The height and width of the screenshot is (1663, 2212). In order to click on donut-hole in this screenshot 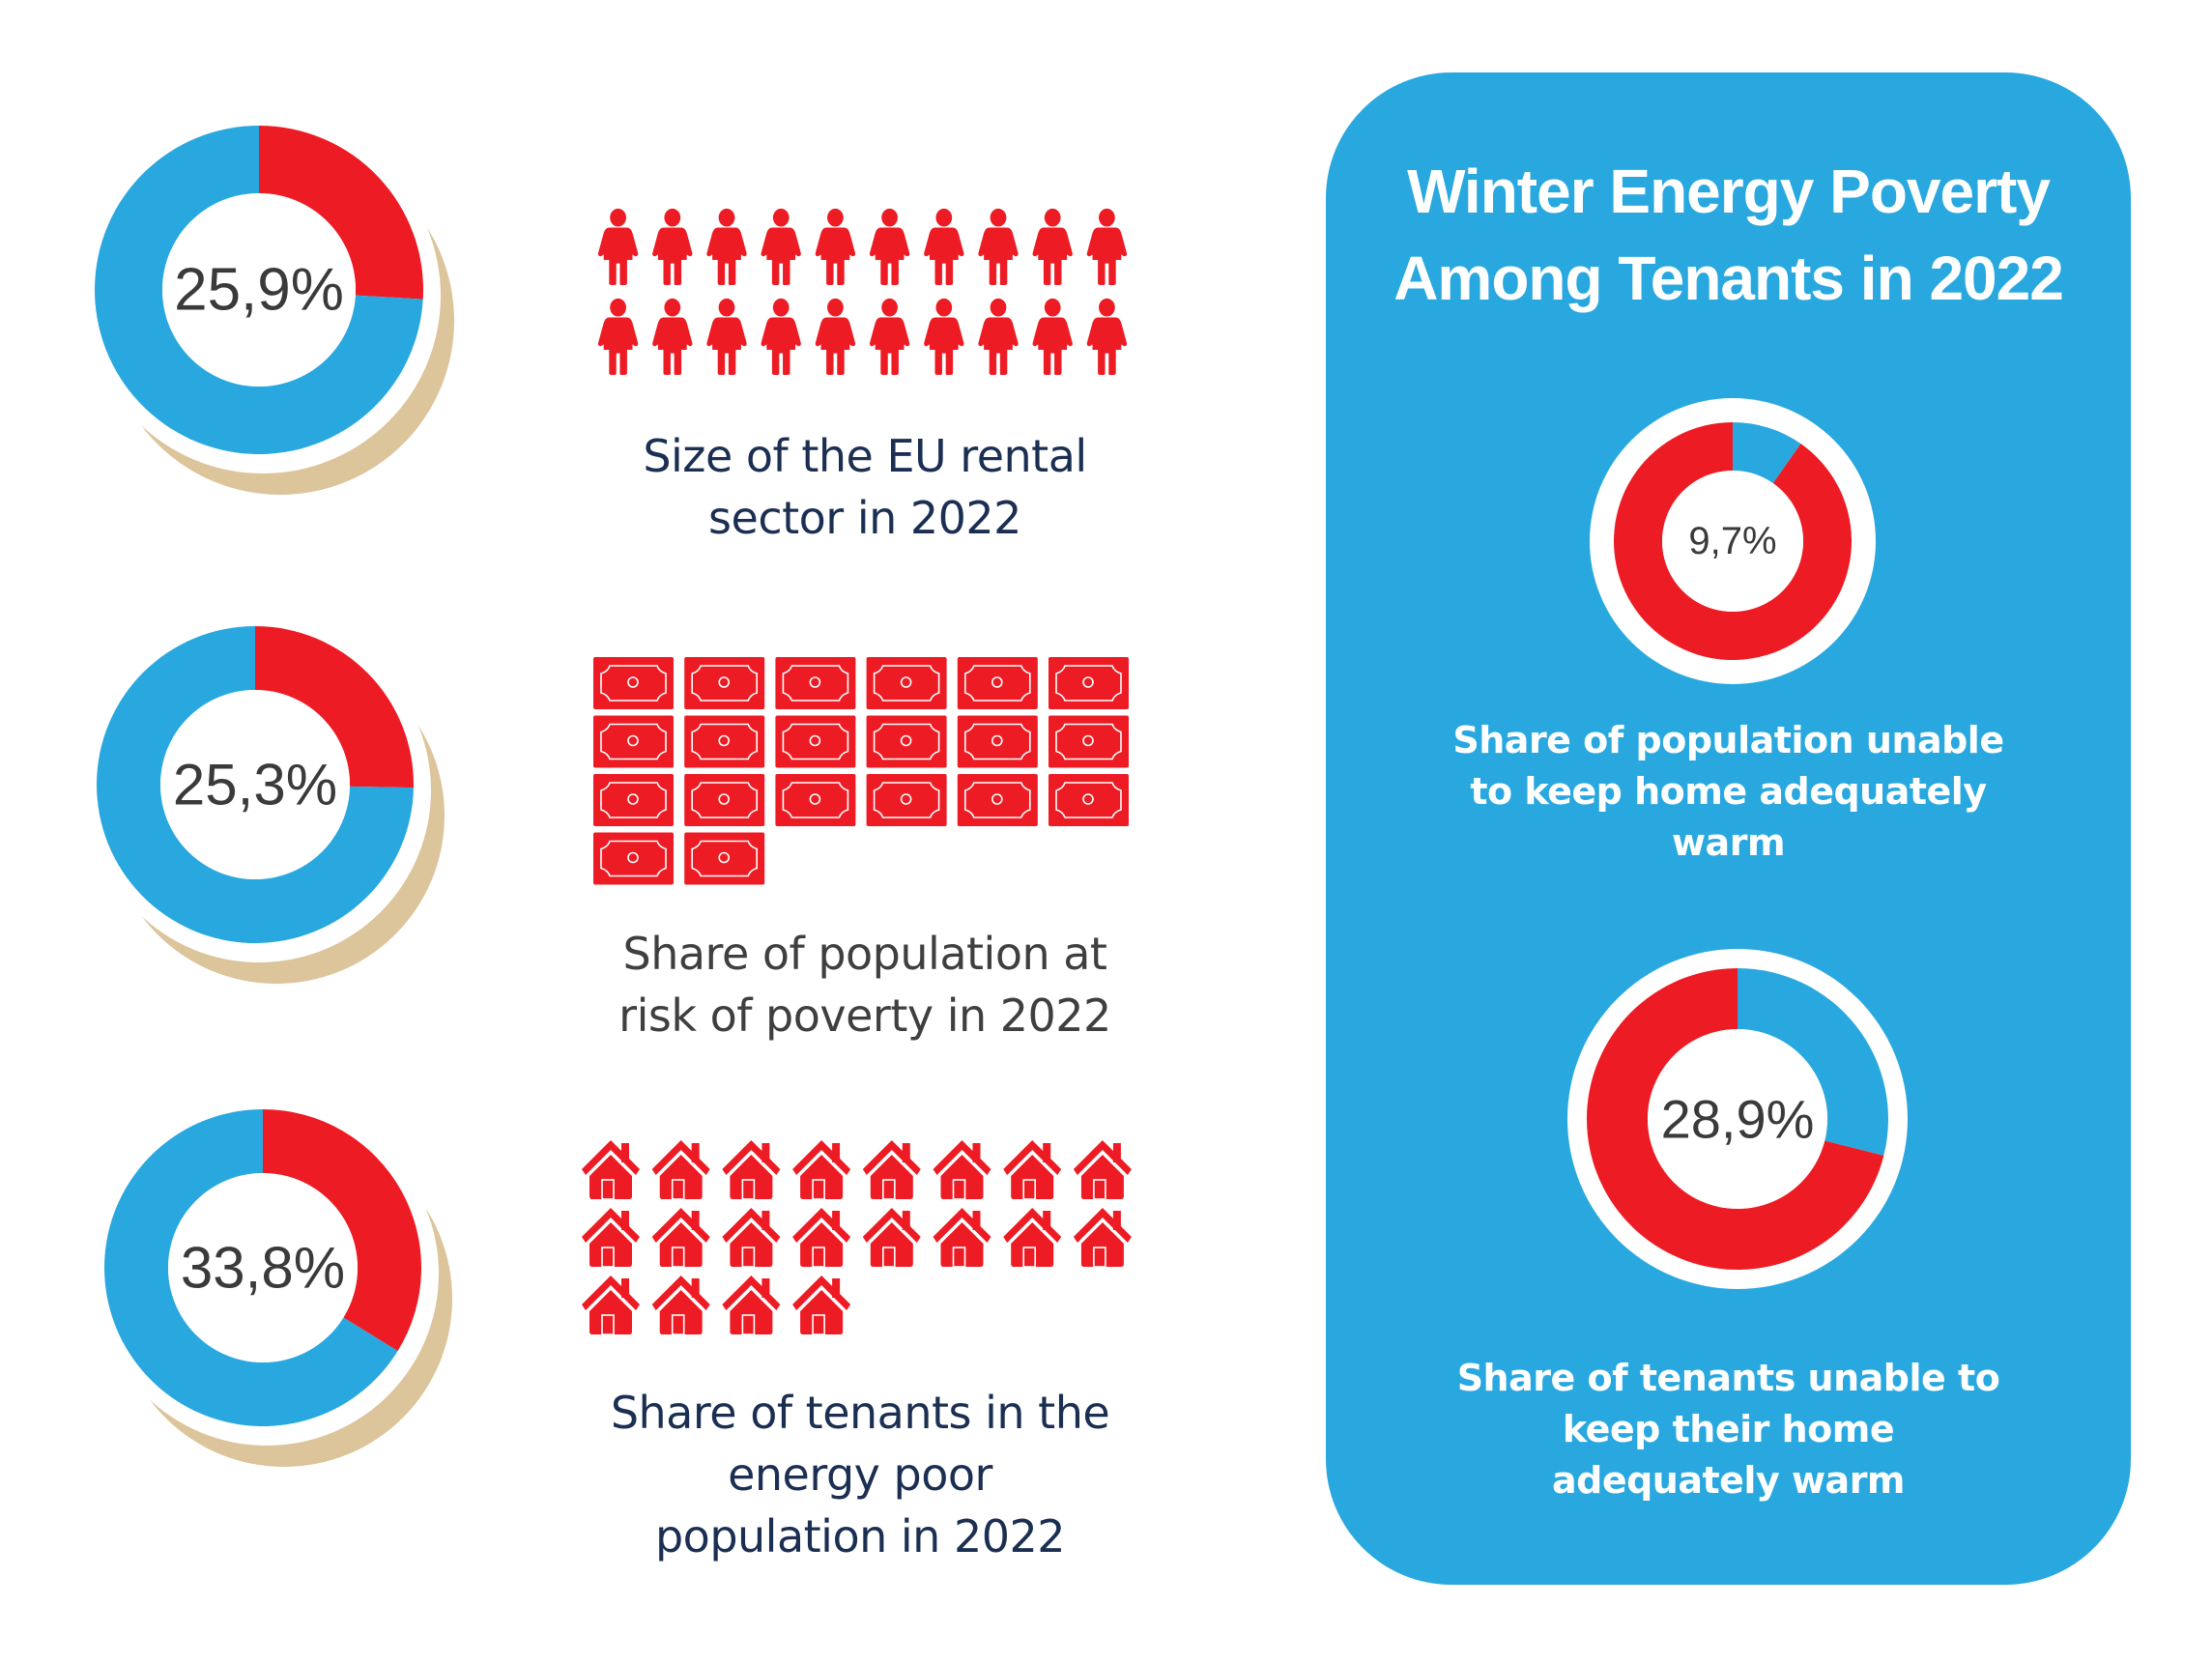, I will do `click(263, 1267)`.